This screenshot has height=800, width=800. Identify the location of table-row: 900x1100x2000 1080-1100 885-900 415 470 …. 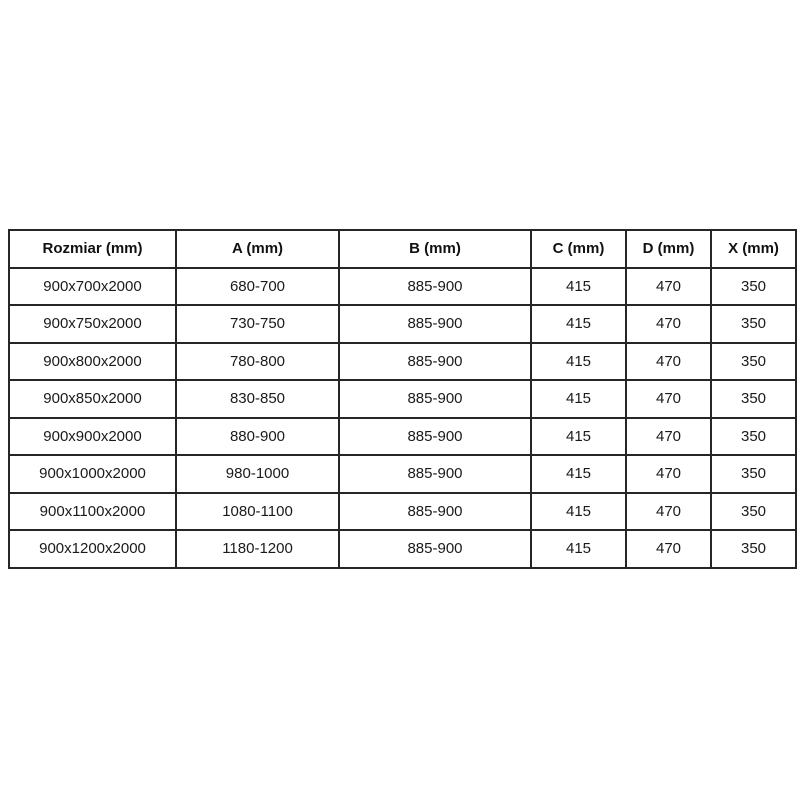
(402, 511).